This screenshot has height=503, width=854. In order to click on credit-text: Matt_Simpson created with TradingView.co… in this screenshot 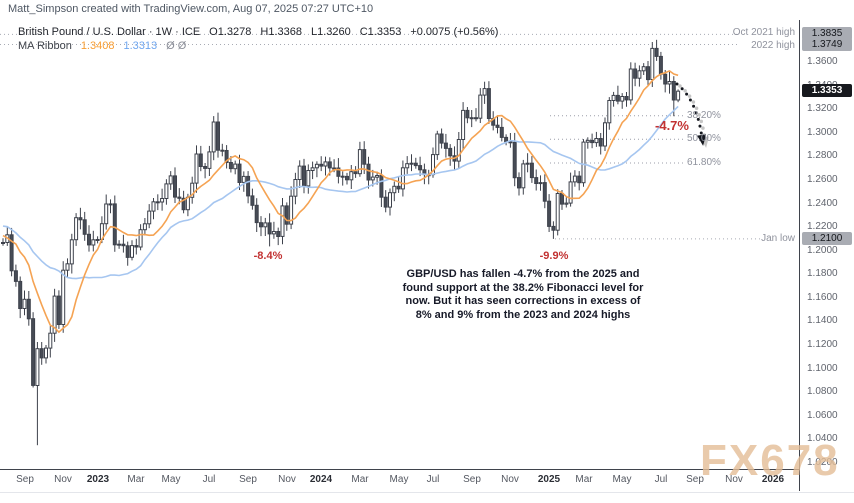, I will do `click(191, 9)`.